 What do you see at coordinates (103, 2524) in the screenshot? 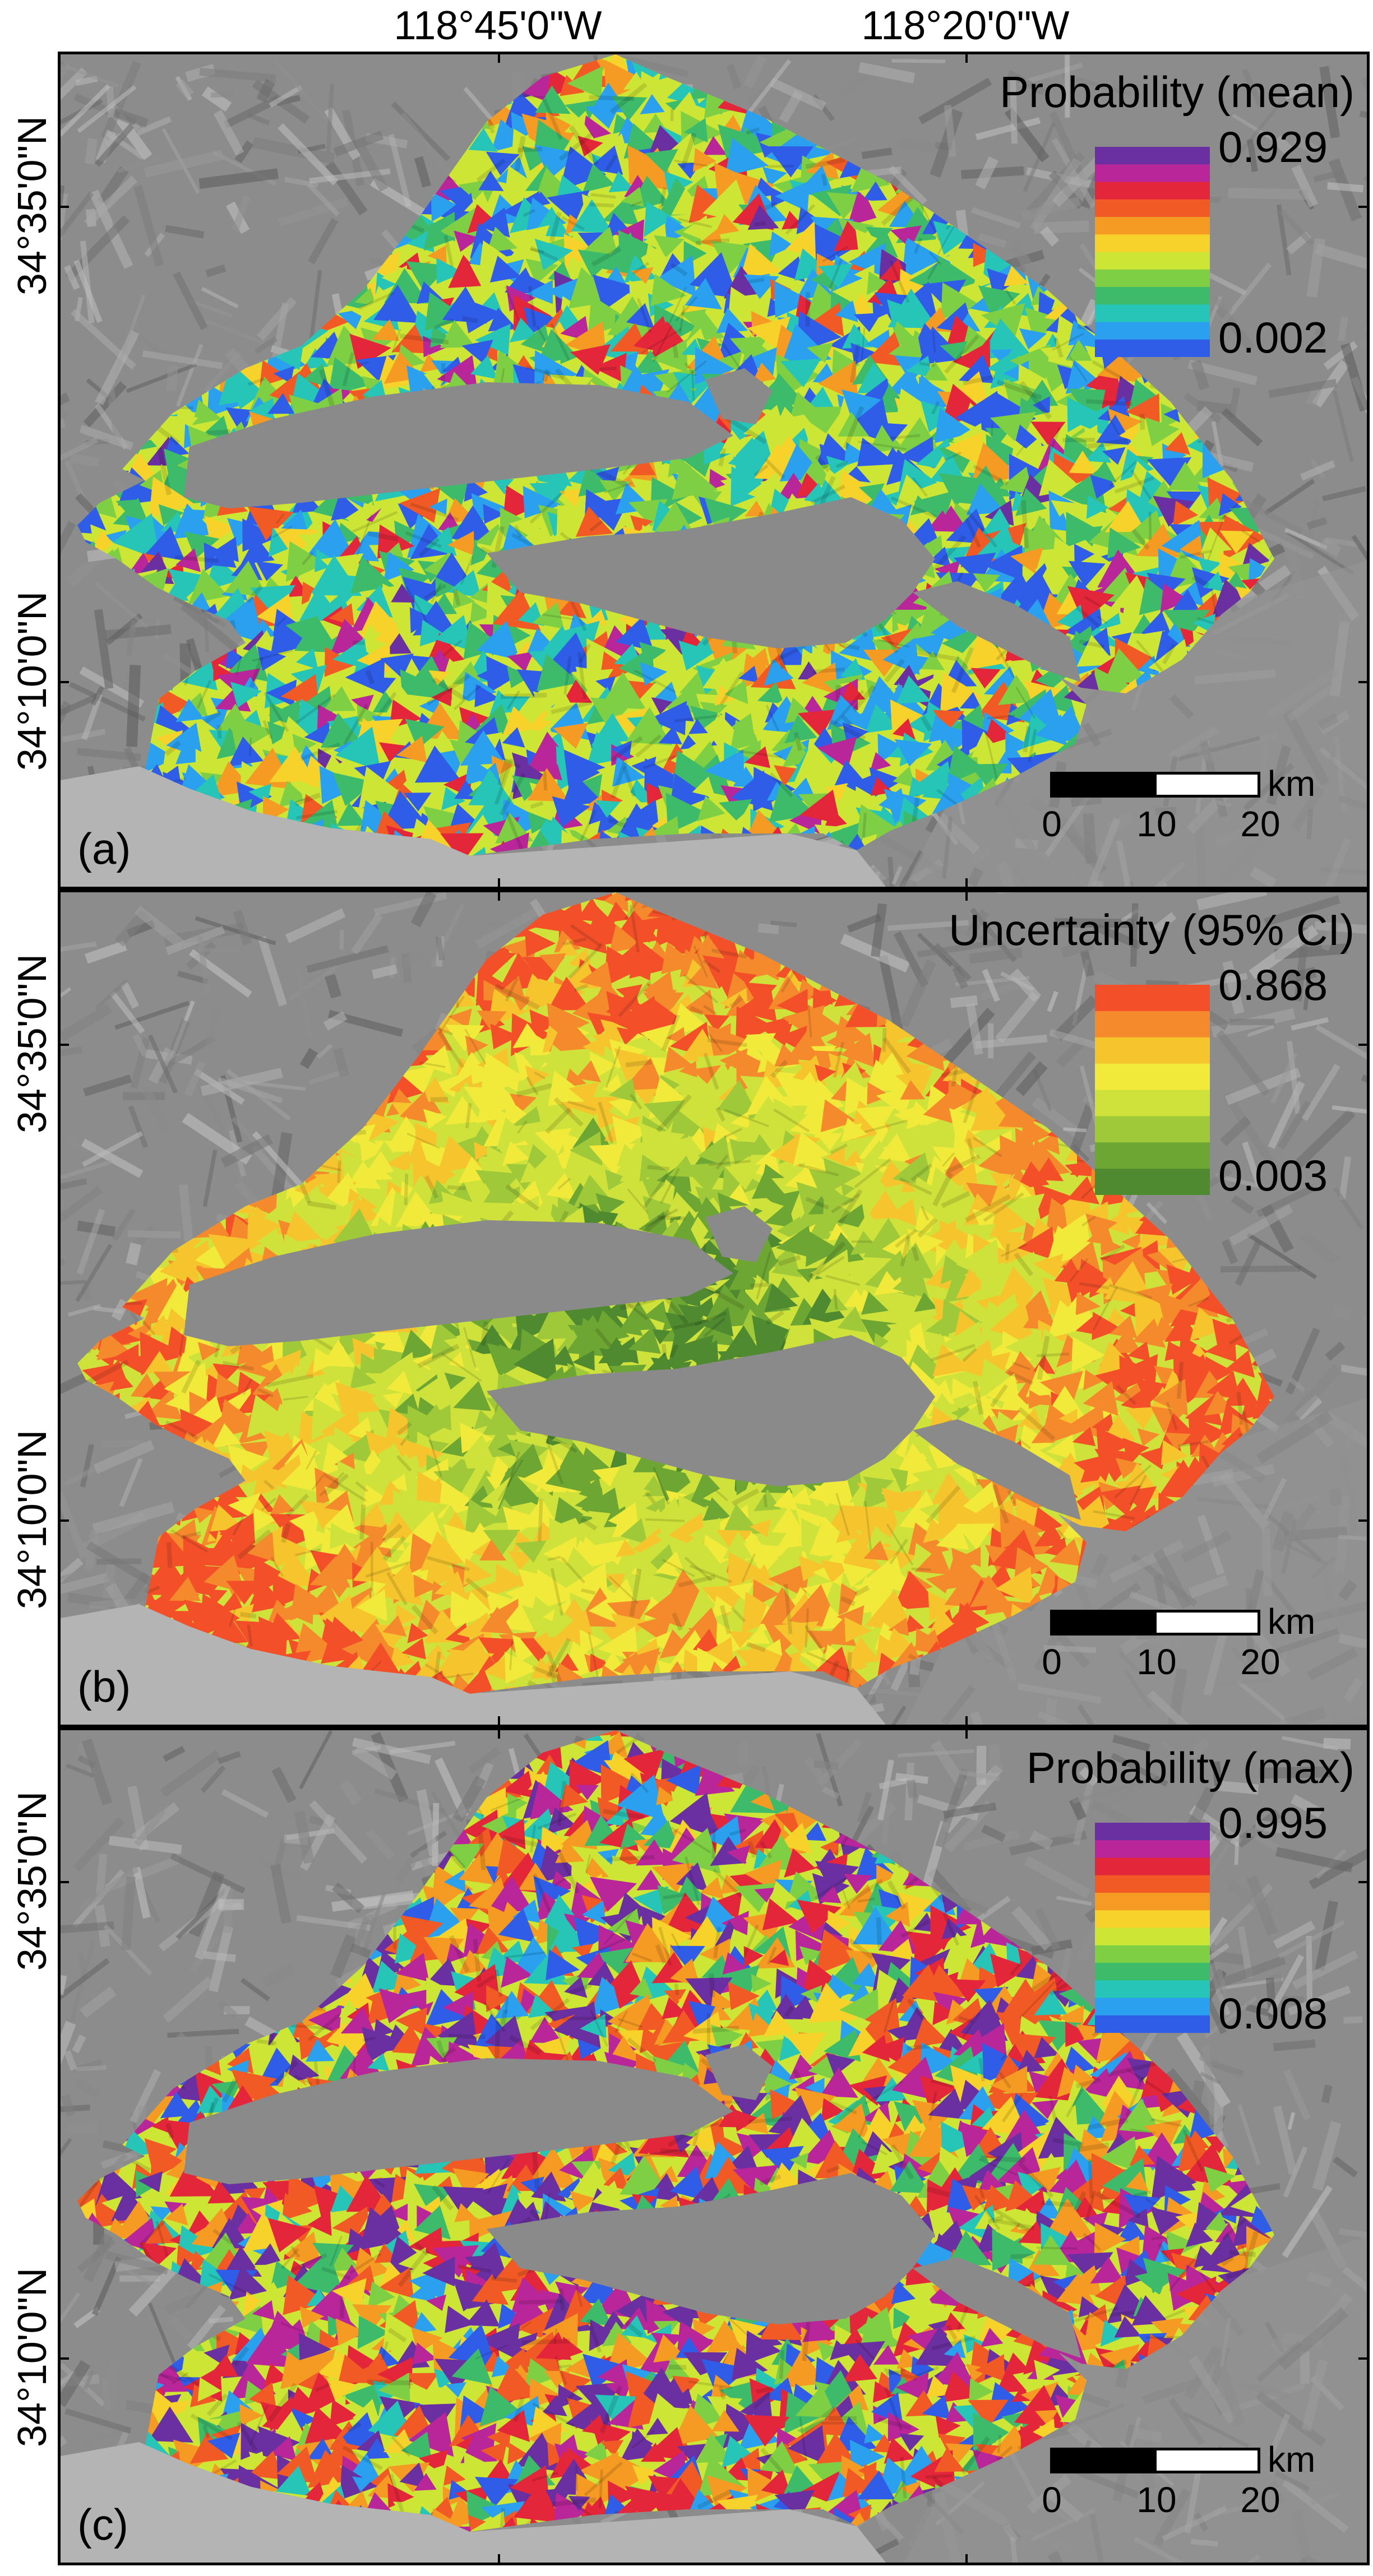
I see `panel-label: (c)` at bounding box center [103, 2524].